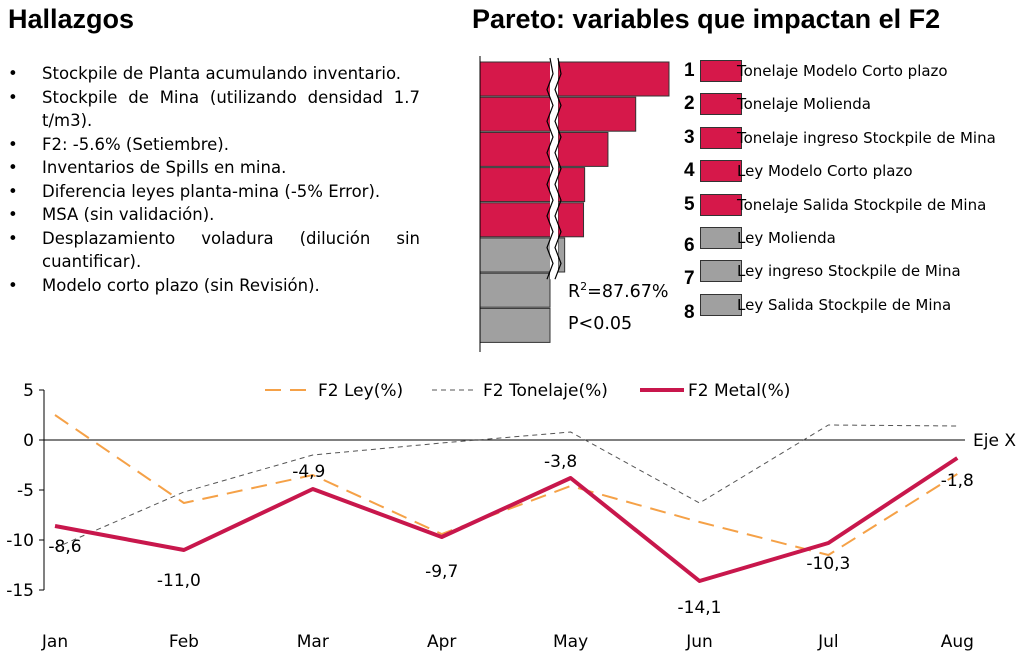  Describe the element at coordinates (844, 304) in the screenshot. I see `pareto-legend-label: Ley Salida Stockpile de Mina` at that location.